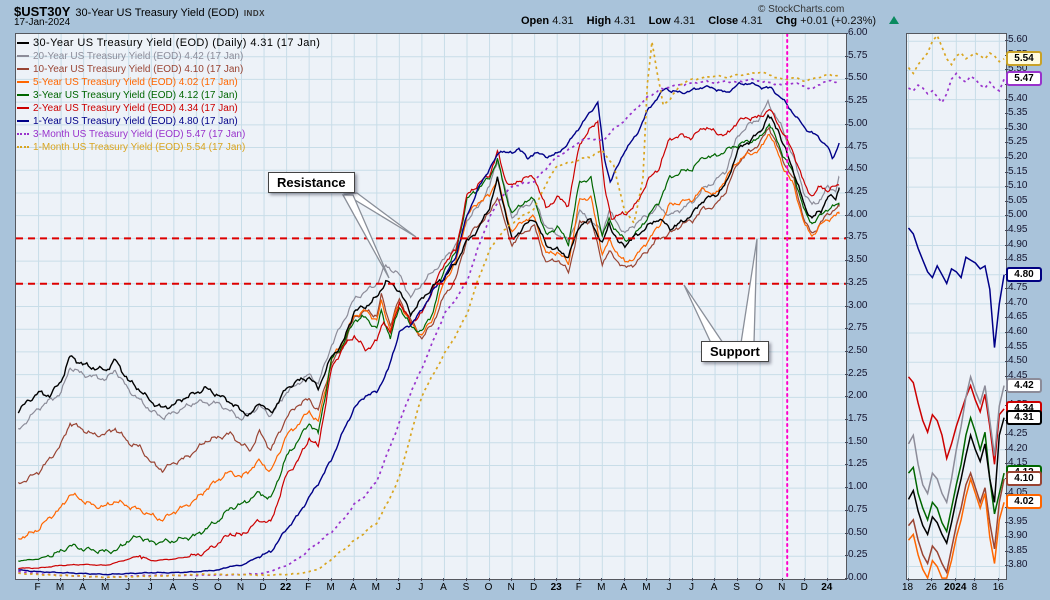 This screenshot has width=1050, height=600. What do you see at coordinates (1024, 502) in the screenshot?
I see `price-badge-4.02: 4.02` at bounding box center [1024, 502].